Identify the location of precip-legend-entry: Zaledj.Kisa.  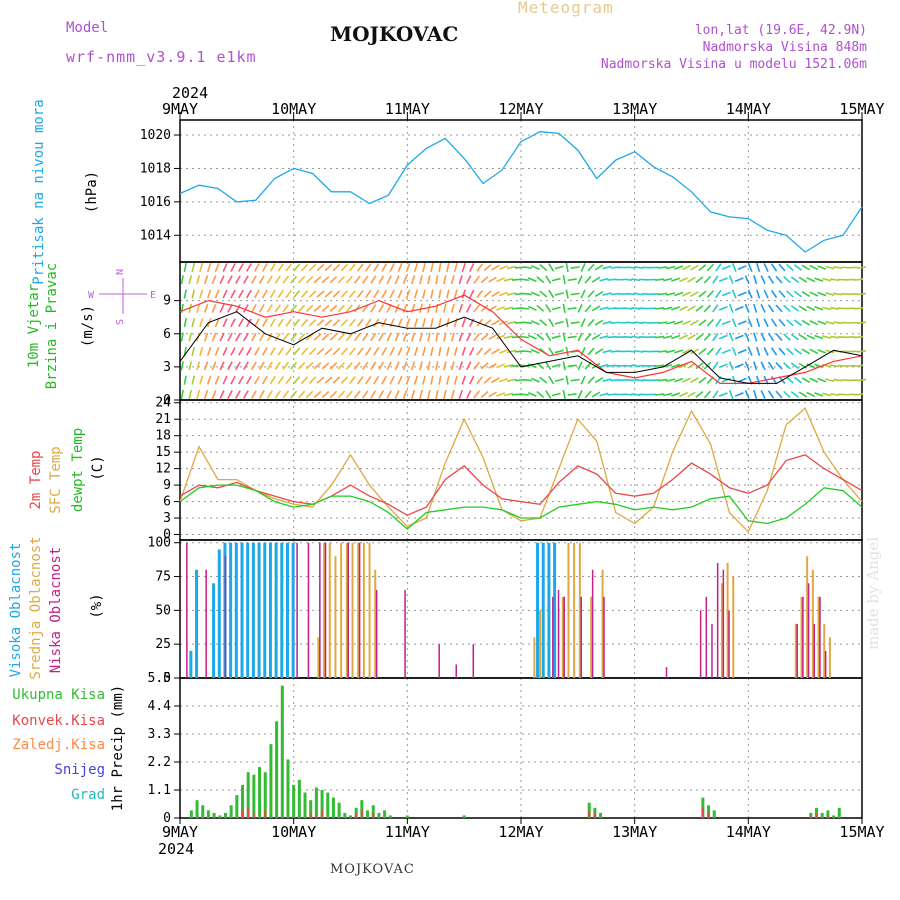
(58, 745).